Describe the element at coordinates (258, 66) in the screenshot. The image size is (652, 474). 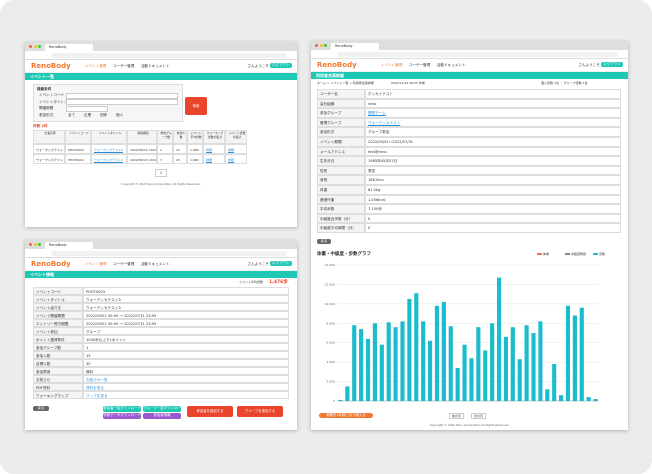
I see `user-greeting: さんようこそ` at that location.